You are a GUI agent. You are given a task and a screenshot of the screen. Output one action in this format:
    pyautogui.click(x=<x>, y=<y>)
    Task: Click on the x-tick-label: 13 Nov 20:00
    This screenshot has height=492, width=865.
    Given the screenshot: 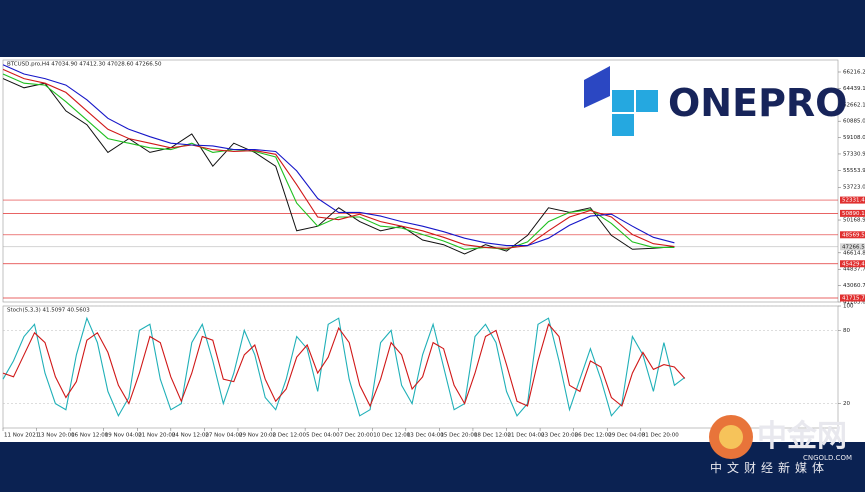 What is the action you would take?
    pyautogui.click(x=57, y=436)
    